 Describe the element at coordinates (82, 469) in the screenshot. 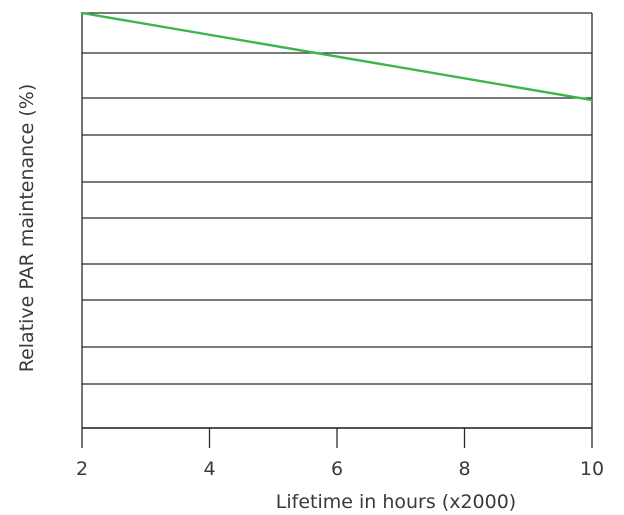

I see `x-tick-label-2: 2` at that location.